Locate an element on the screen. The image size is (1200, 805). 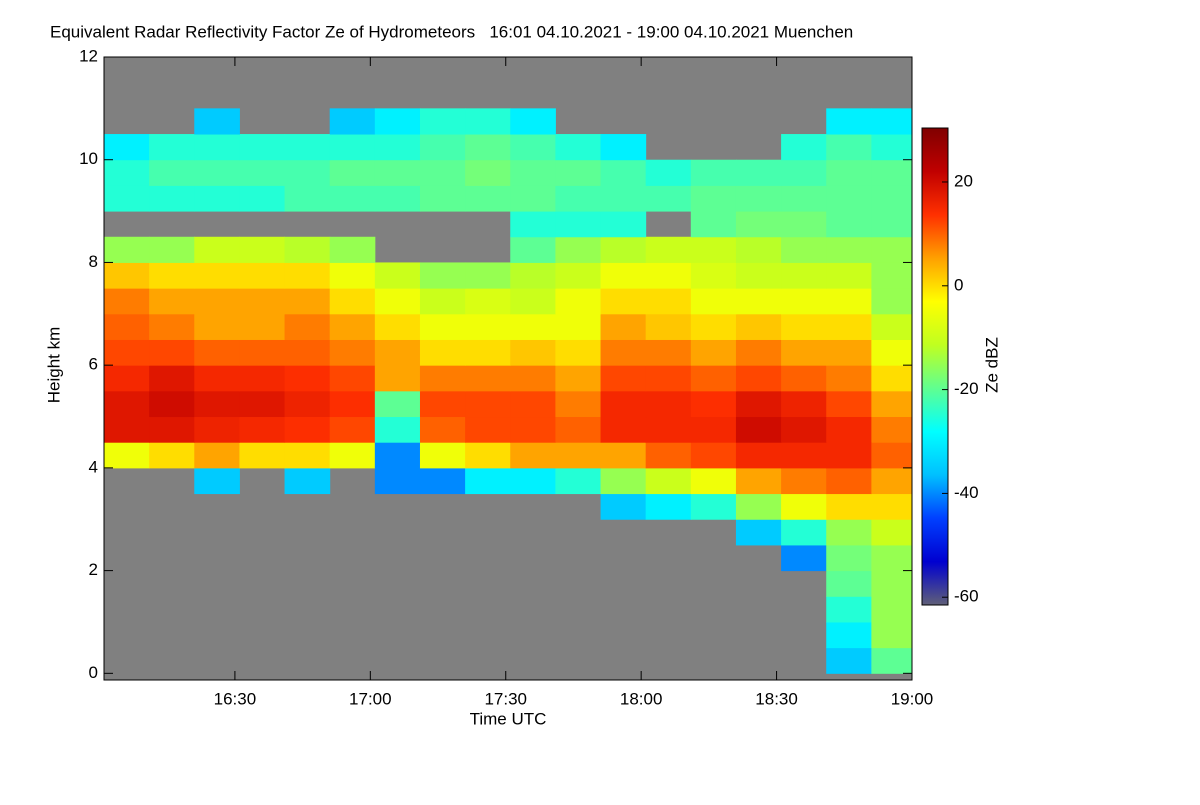
colorbar-tick-label: -40 is located at coordinates (966, 492).